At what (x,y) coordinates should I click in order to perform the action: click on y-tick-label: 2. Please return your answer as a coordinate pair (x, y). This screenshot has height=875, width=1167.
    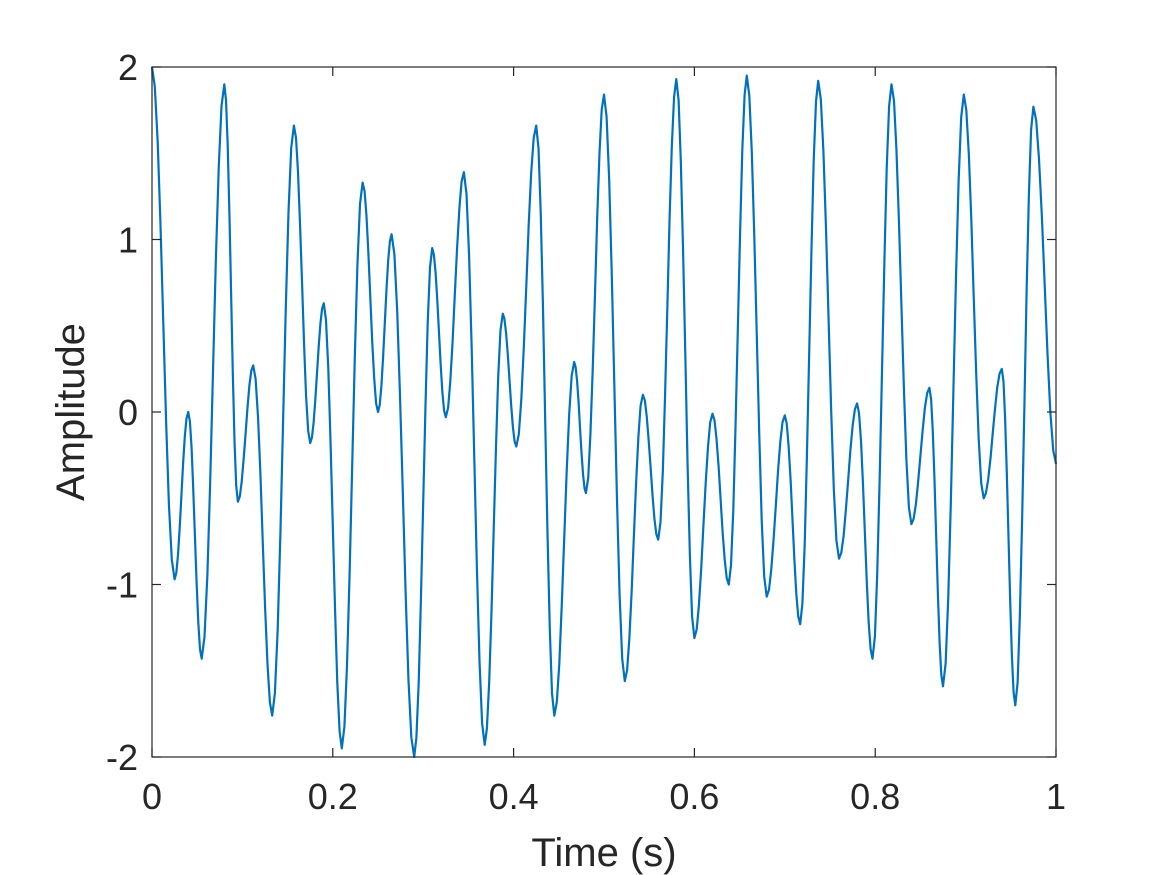
    Looking at the image, I should click on (128, 67).